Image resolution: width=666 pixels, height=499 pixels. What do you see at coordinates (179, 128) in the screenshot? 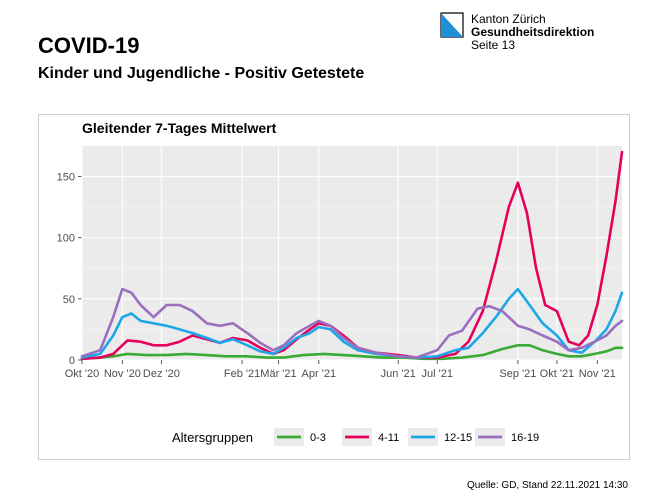
I see `chart-title: Gleitender 7-Tages Mittelwert` at bounding box center [179, 128].